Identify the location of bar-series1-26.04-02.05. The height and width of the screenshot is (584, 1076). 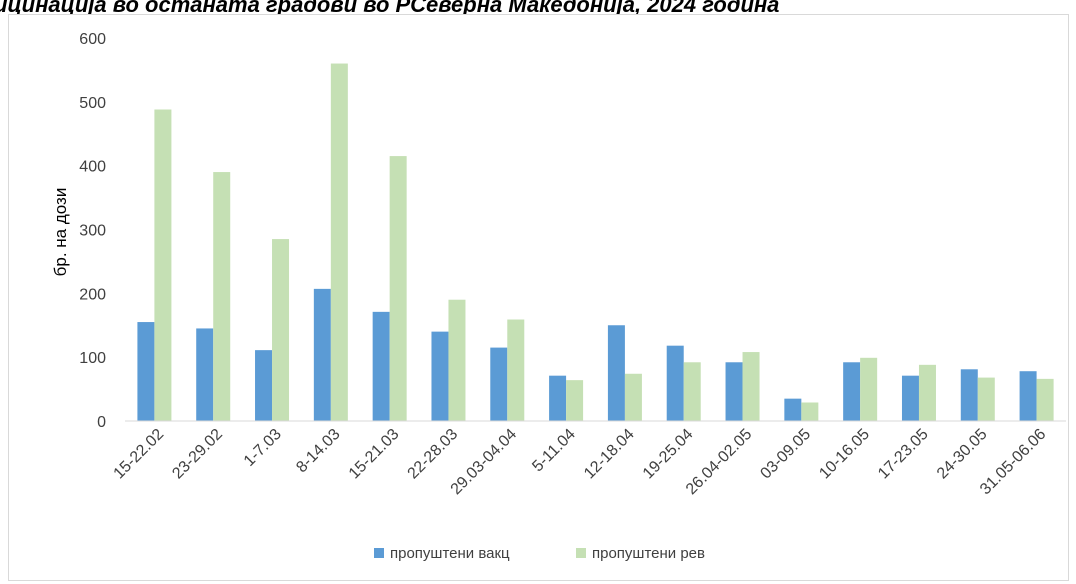
(734, 391).